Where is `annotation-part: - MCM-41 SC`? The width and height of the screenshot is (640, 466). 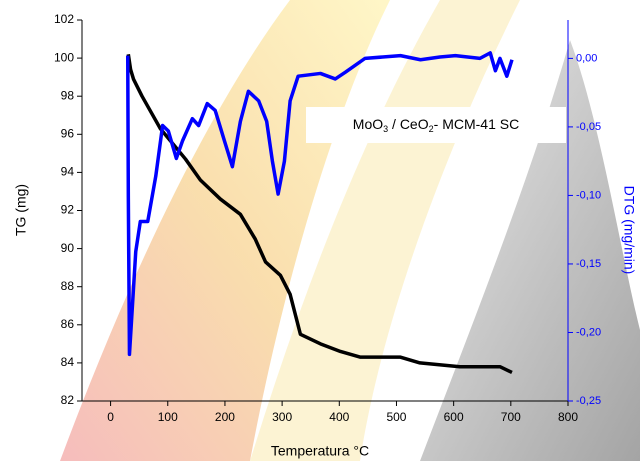 annotation-part: - MCM-41 SC is located at coordinates (477, 124).